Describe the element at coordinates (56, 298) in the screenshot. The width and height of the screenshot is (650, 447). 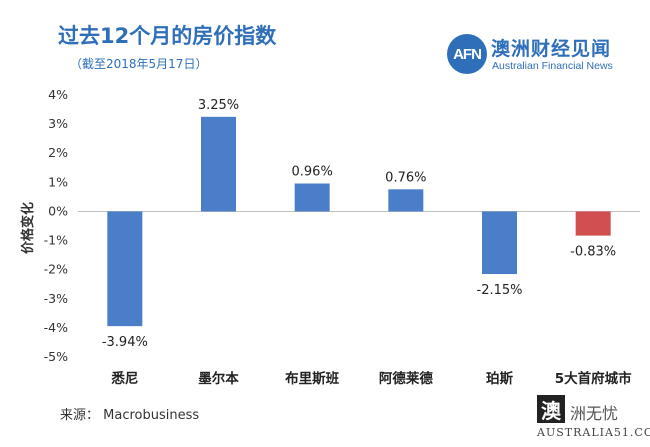
I see `y-tick-label: -3%` at that location.